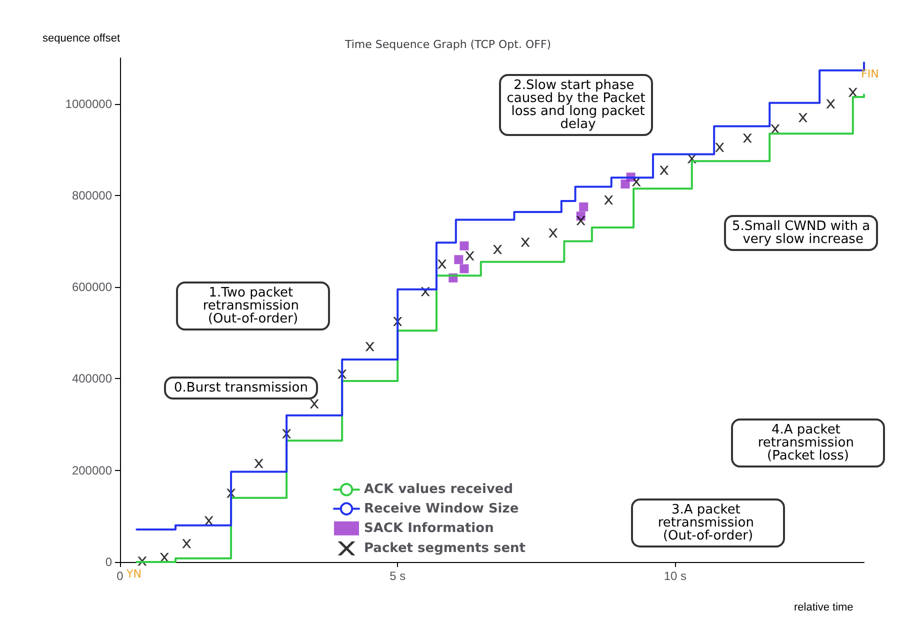 The image size is (897, 623). I want to click on annotation: 4.A packet retransmission (Packet loss), so click(808, 443).